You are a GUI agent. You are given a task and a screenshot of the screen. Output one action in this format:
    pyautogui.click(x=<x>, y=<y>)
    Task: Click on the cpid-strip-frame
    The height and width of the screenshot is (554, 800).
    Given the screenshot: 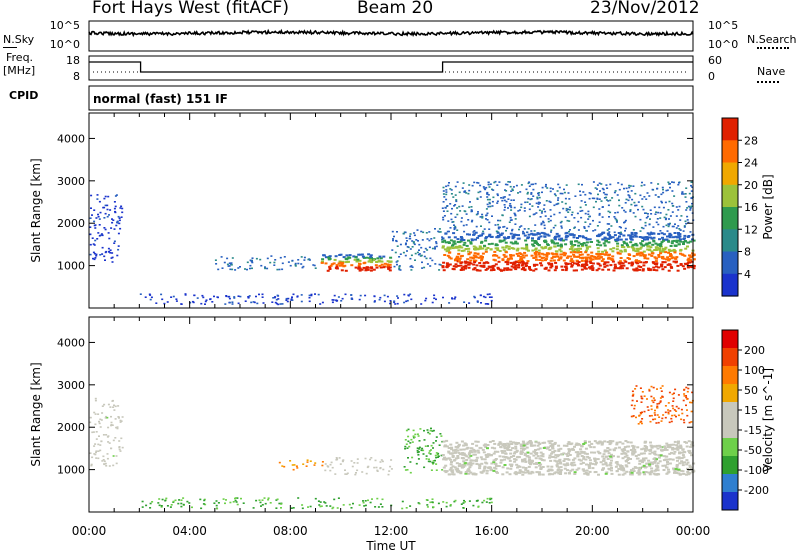 What is the action you would take?
    pyautogui.click(x=391, y=98)
    